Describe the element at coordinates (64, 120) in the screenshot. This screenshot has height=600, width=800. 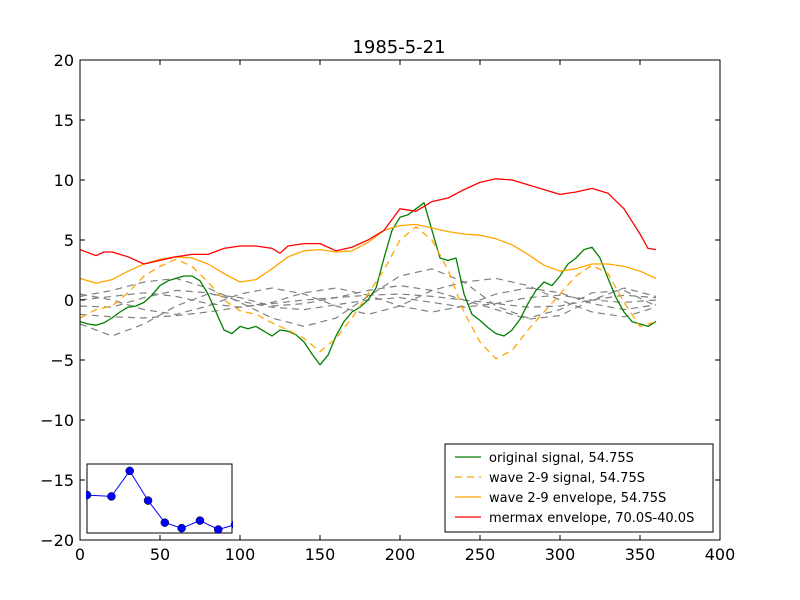
I see `y-tick-label: 15` at that location.